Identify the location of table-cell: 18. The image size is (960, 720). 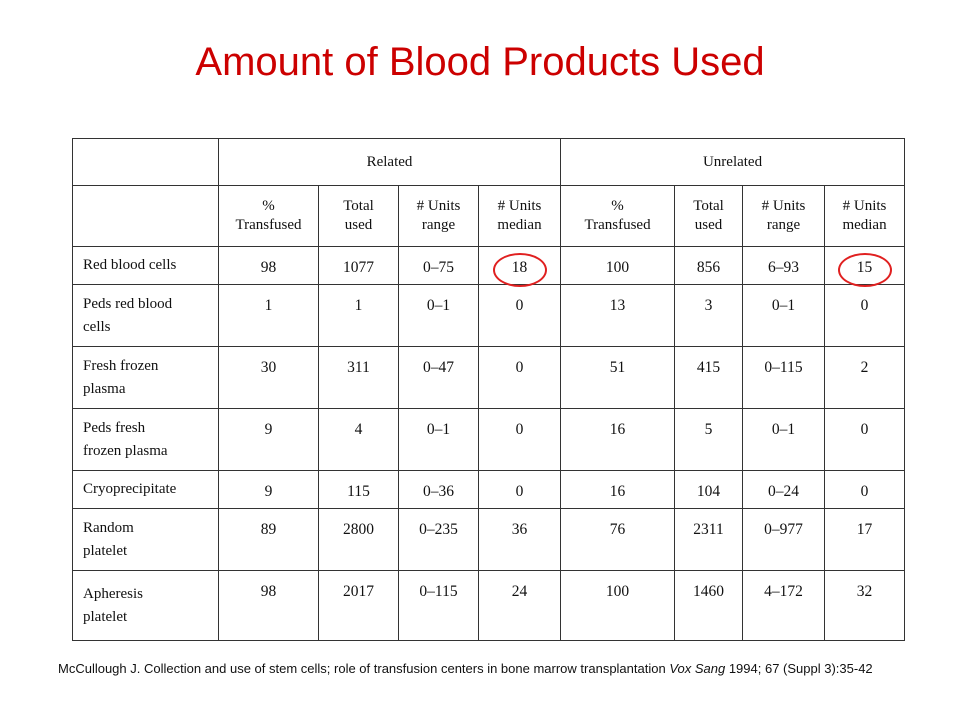
(519, 266).